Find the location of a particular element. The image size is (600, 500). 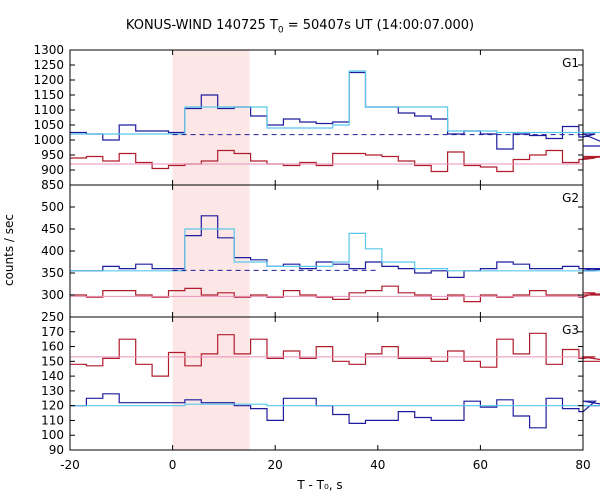

series-observed-g1 is located at coordinates (335, 110).